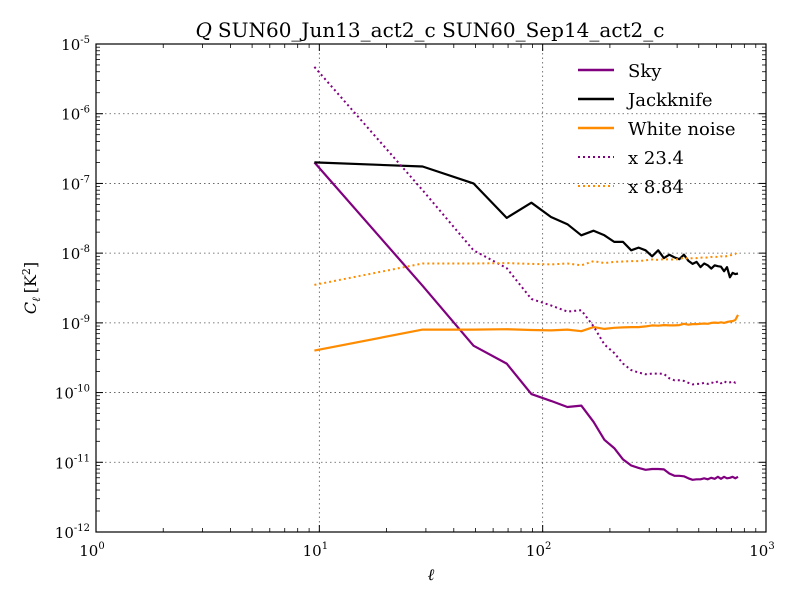  What do you see at coordinates (761, 550) in the screenshot?
I see `x-tick-label: 10³` at bounding box center [761, 550].